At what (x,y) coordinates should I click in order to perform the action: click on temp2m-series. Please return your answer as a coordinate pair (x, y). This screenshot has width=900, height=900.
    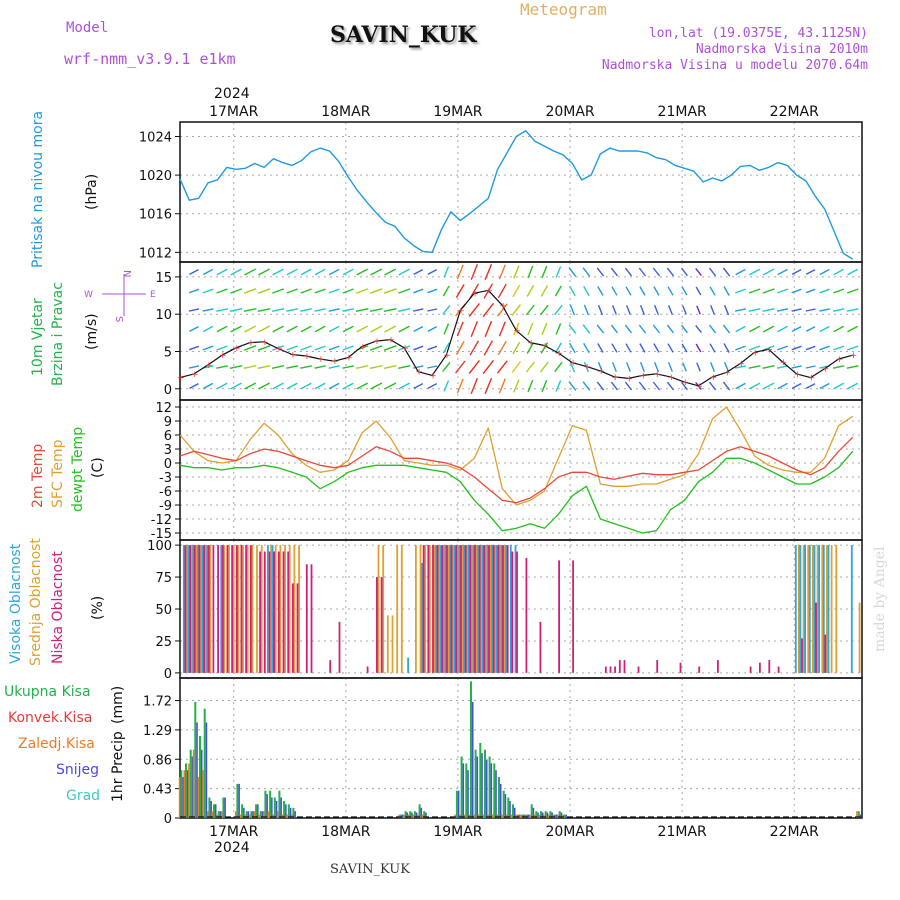
    Looking at the image, I should click on (516, 470).